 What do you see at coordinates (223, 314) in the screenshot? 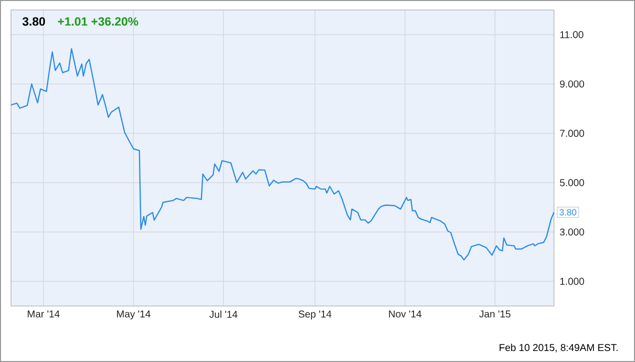
I see `x-tick-label: Jul '14` at bounding box center [223, 314].